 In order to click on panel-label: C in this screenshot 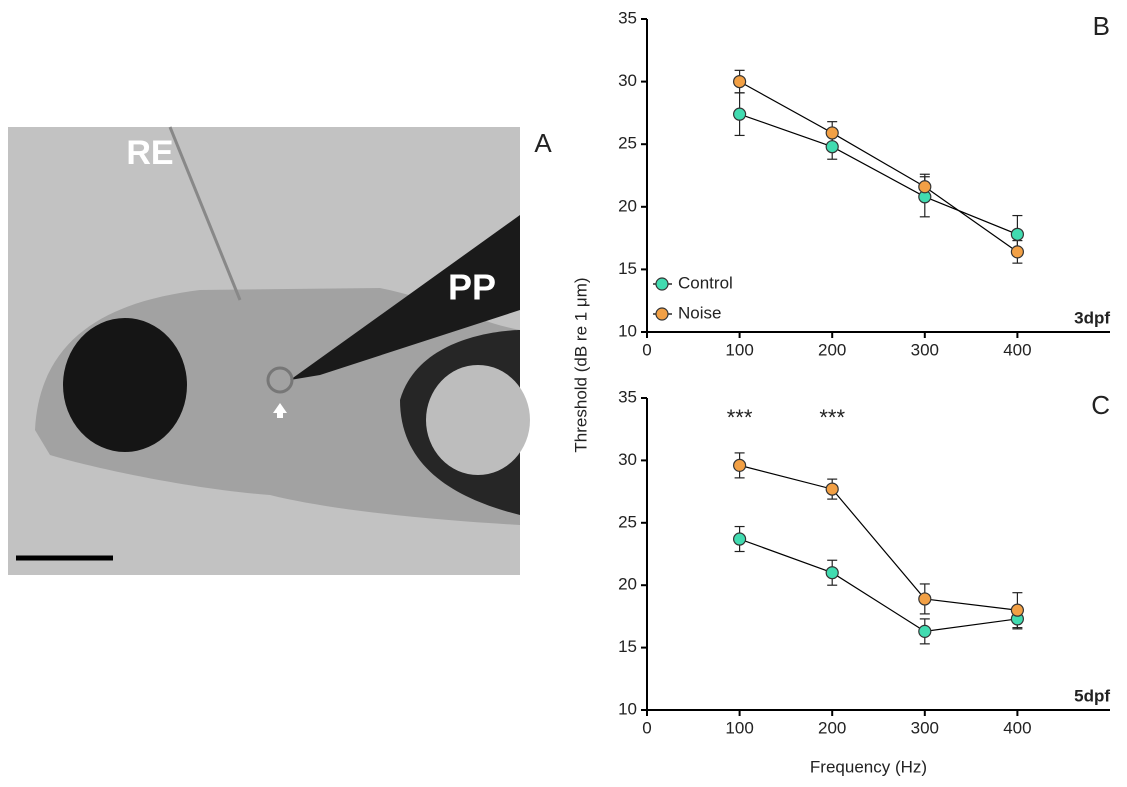, I will do `click(1100, 405)`.